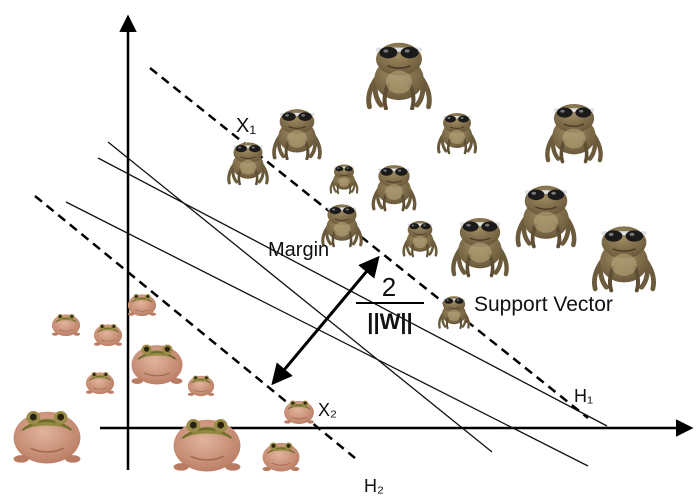  I want to click on margin-arrow, so click(325, 320).